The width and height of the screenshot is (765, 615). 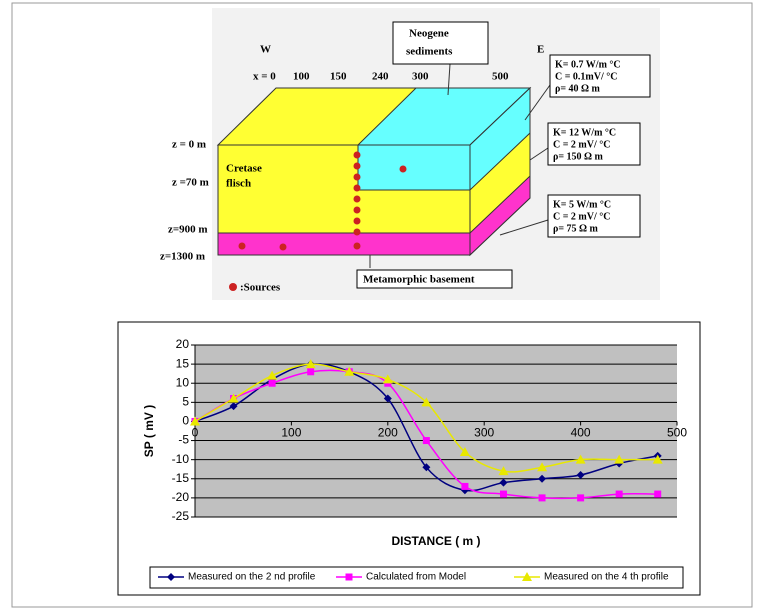 What do you see at coordinates (429, 52) in the screenshot?
I see `label: sediments` at bounding box center [429, 52].